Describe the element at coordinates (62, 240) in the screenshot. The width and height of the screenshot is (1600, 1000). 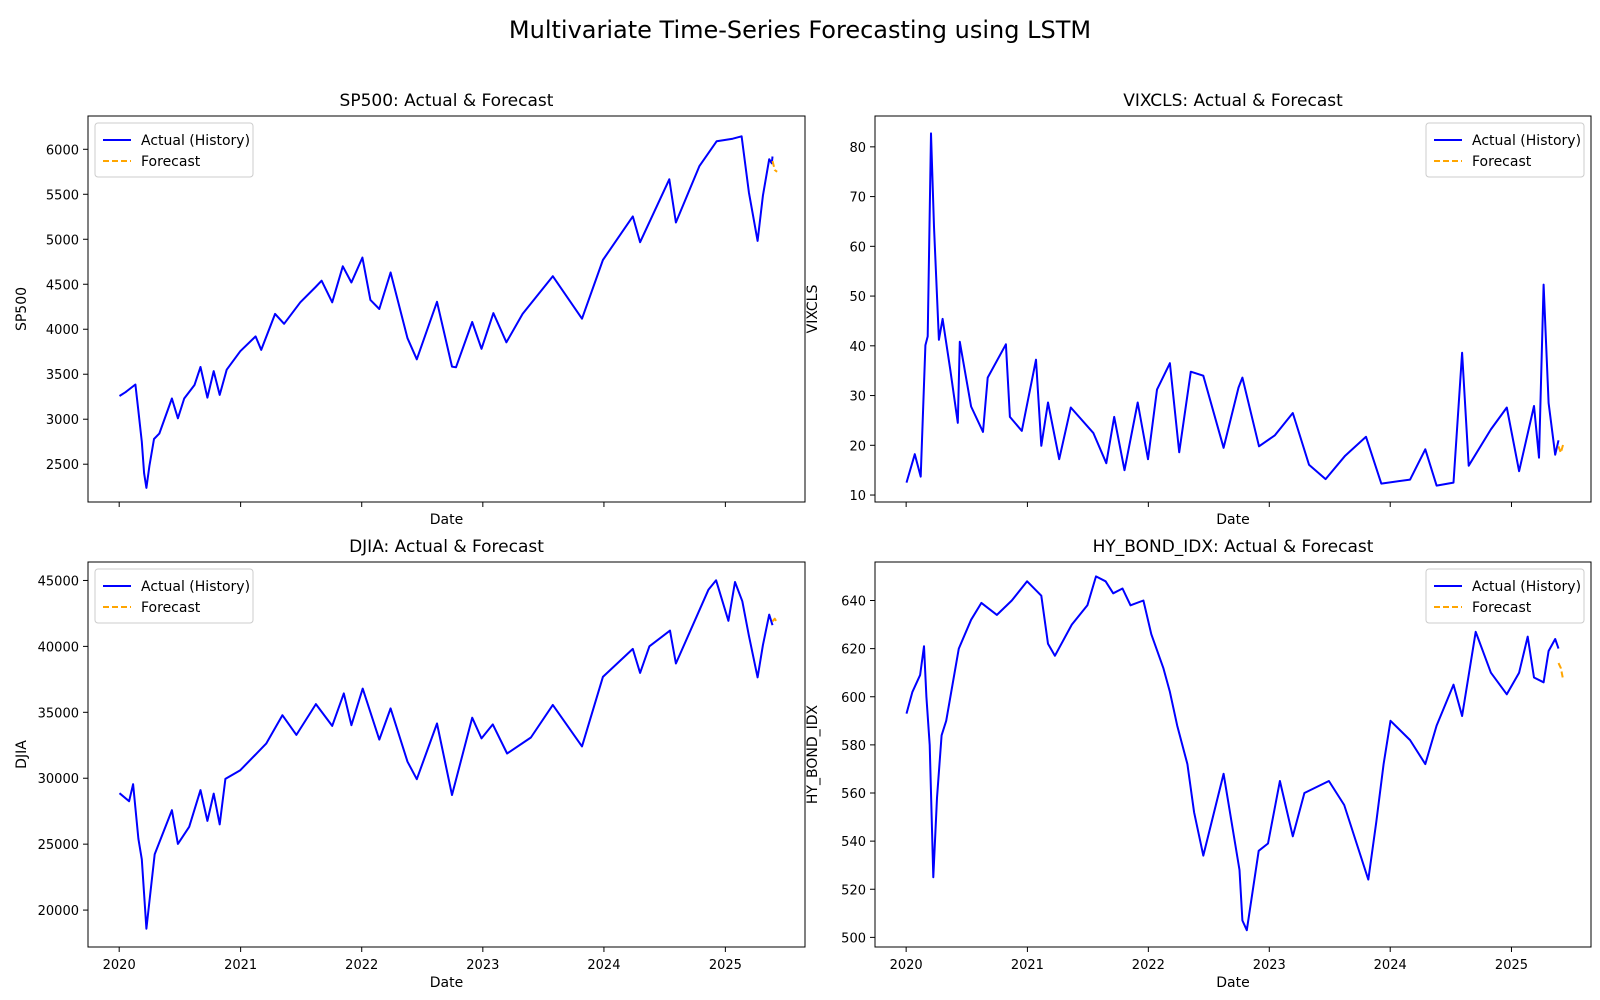
I see `y-tick-label: 5000` at that location.